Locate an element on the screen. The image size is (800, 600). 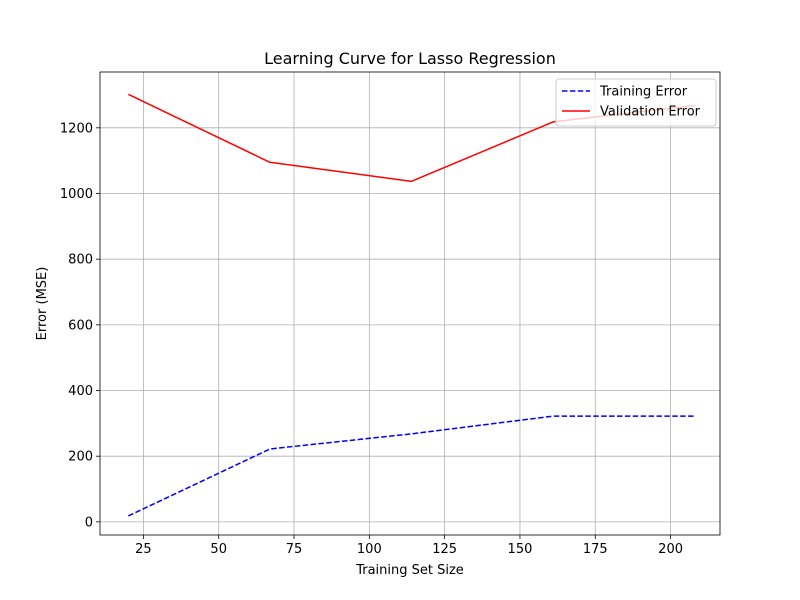
x-tick-label: 25 is located at coordinates (143, 549).